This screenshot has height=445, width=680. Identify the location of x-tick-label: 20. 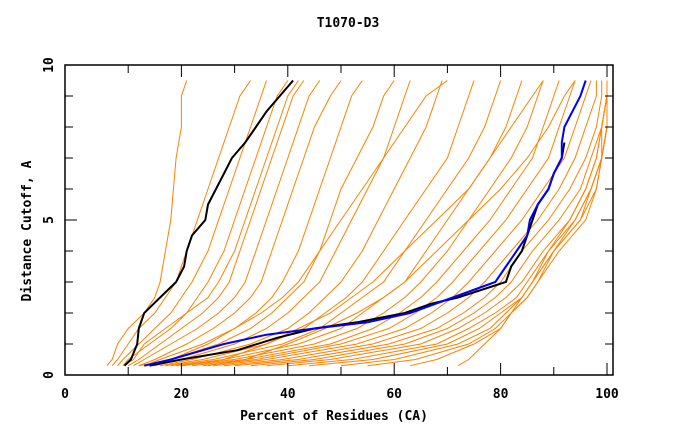
(182, 394).